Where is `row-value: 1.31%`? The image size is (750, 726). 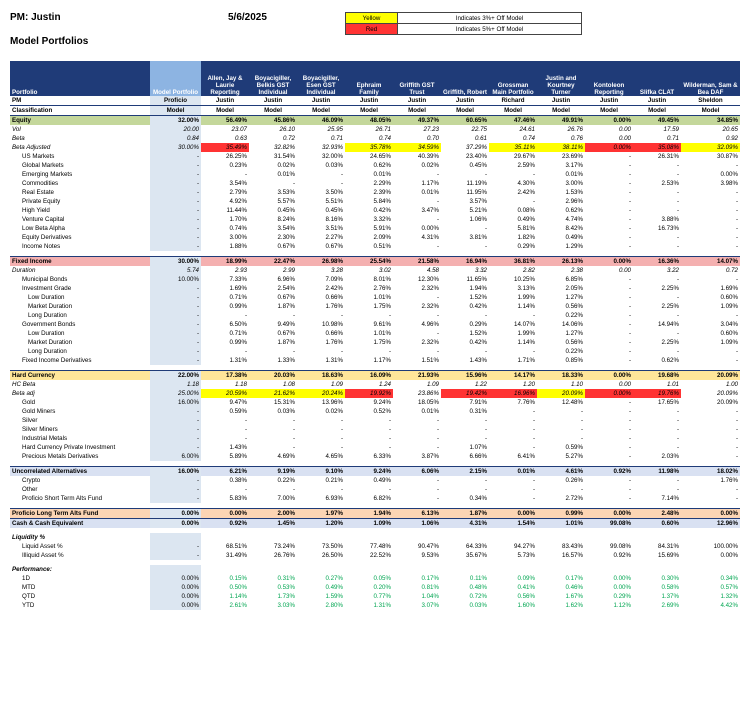
row-value: 1.31% is located at coordinates (382, 605).